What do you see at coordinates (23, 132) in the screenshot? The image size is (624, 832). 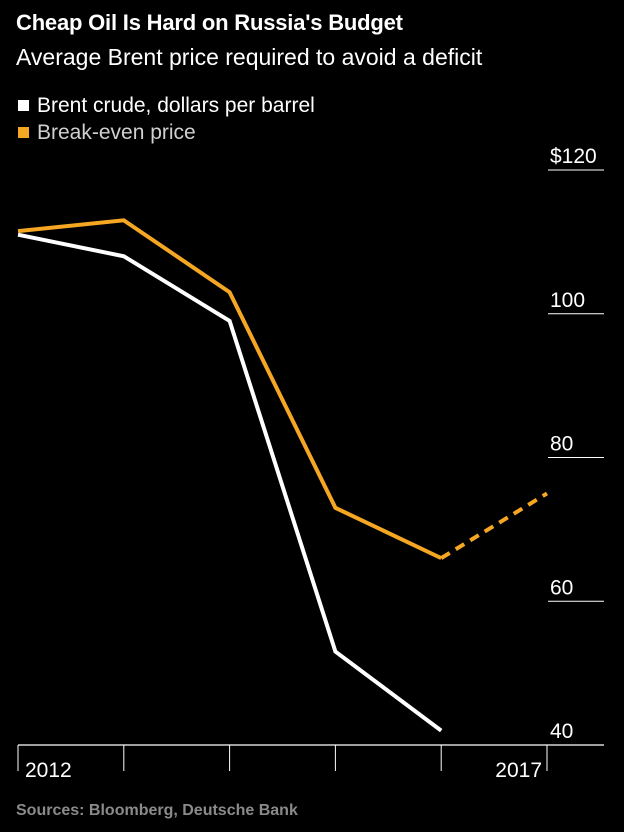 I see `legend-swatch-breakeven` at bounding box center [23, 132].